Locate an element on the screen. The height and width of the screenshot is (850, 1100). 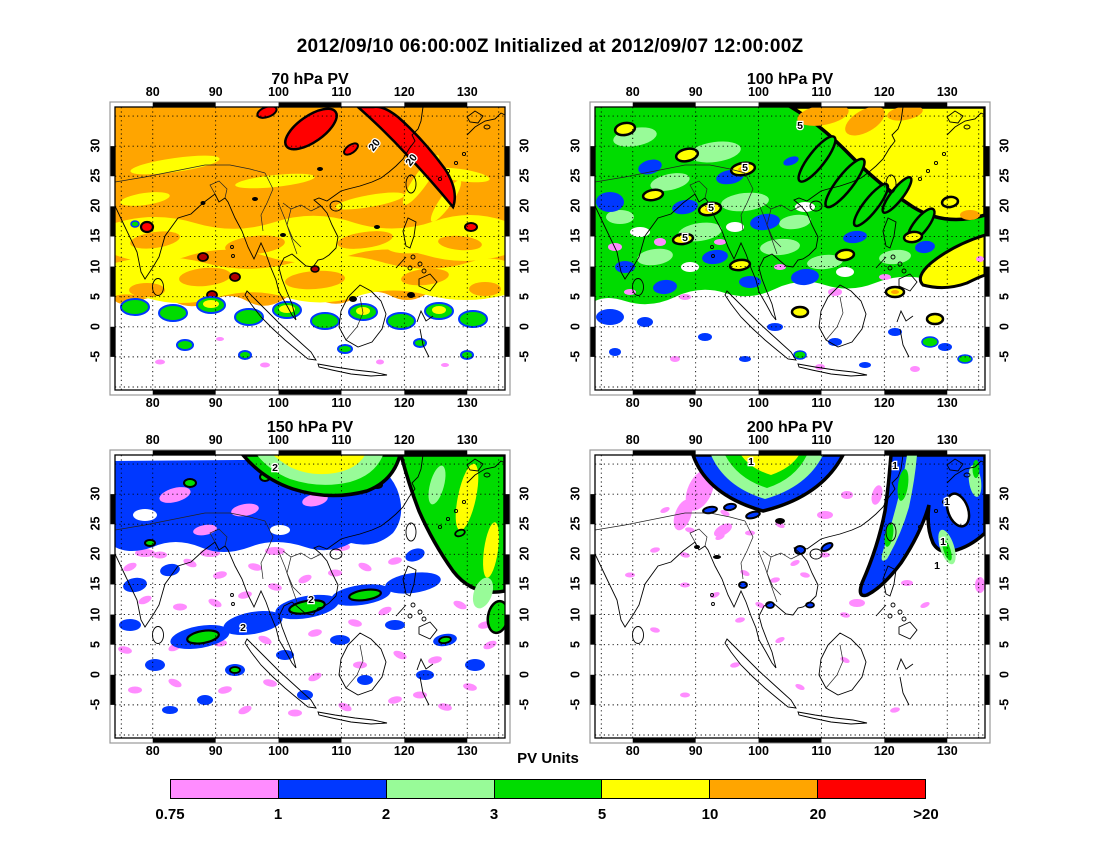
lon-tick-bottom: 90 is located at coordinates (215, 751).